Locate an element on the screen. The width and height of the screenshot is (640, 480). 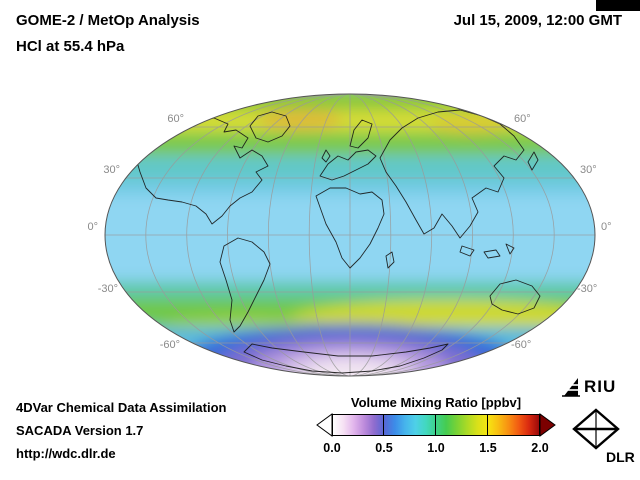
footer-url: http://wdc.dlr.de is located at coordinates (66, 453).